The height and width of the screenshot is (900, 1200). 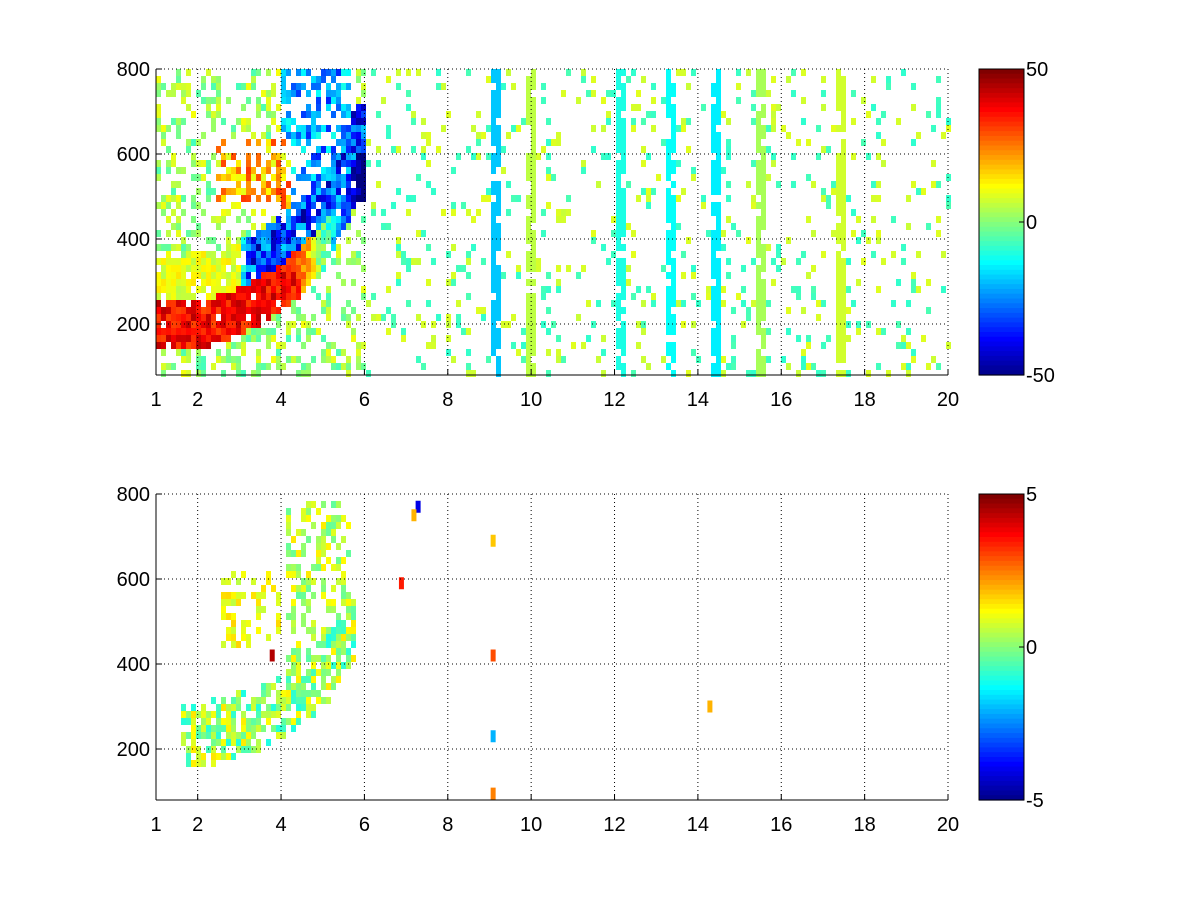 I want to click on x-tick-label: 12, so click(x=614, y=400).